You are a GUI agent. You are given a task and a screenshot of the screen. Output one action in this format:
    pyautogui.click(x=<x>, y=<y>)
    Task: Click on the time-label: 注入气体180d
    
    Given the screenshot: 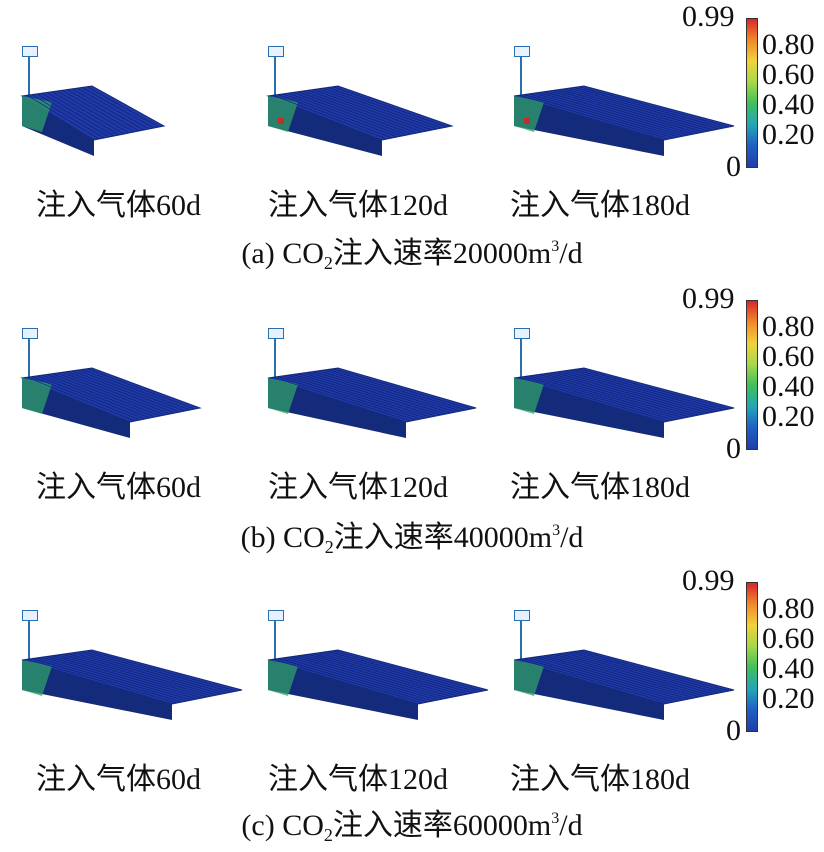 What is the action you would take?
    pyautogui.click(x=600, y=487)
    